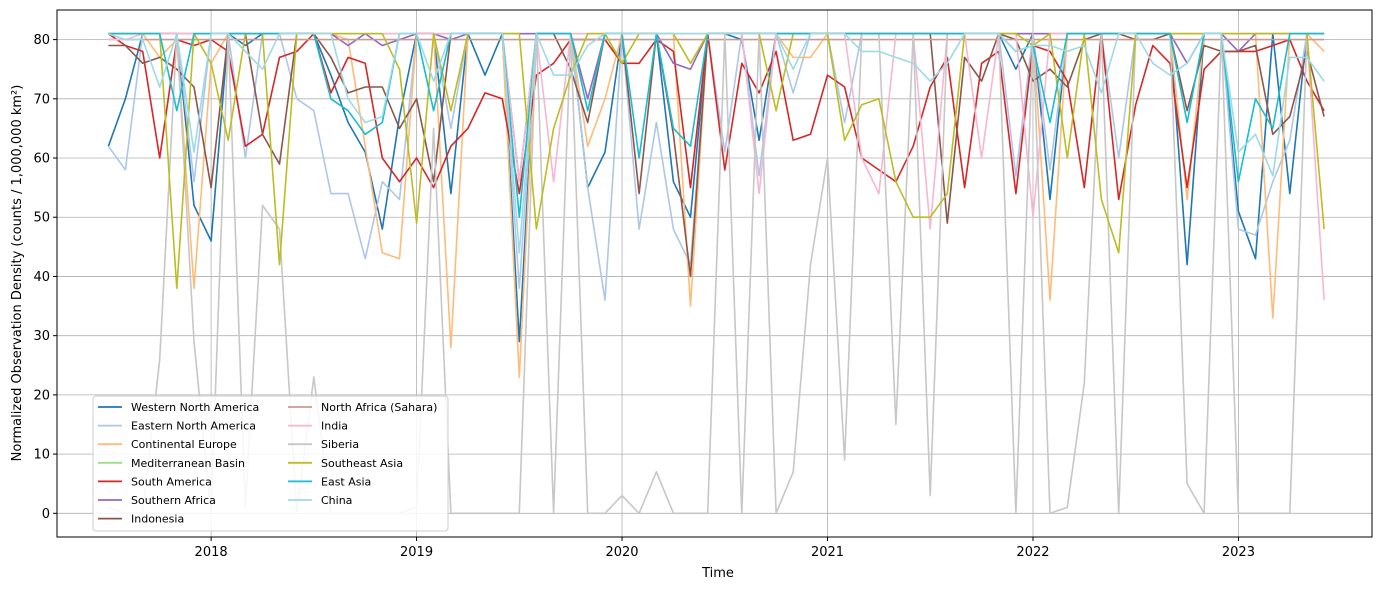 This screenshot has width=1389, height=590. What do you see at coordinates (41, 218) in the screenshot?
I see `y-tick-label: 50` at bounding box center [41, 218].